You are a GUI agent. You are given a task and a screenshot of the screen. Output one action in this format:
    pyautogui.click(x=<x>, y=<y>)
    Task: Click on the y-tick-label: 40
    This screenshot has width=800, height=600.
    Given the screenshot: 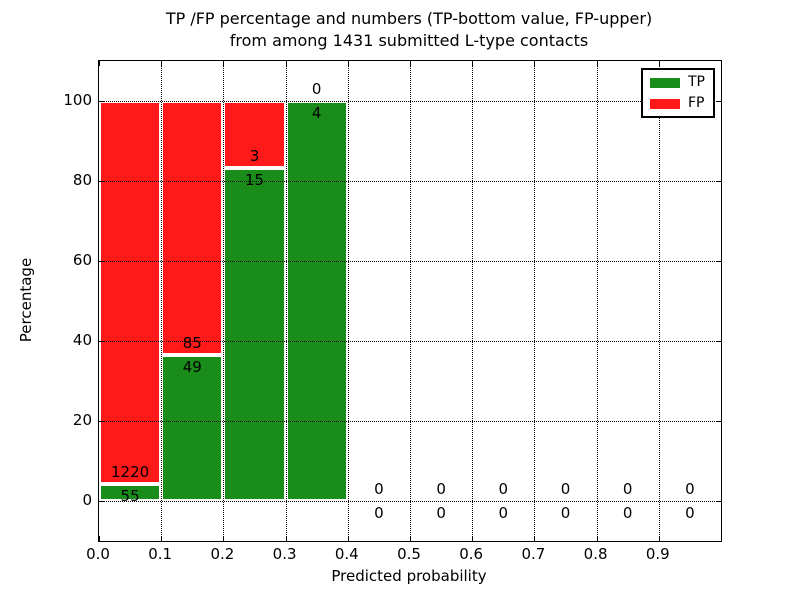 What is the action you would take?
    pyautogui.click(x=82, y=340)
    